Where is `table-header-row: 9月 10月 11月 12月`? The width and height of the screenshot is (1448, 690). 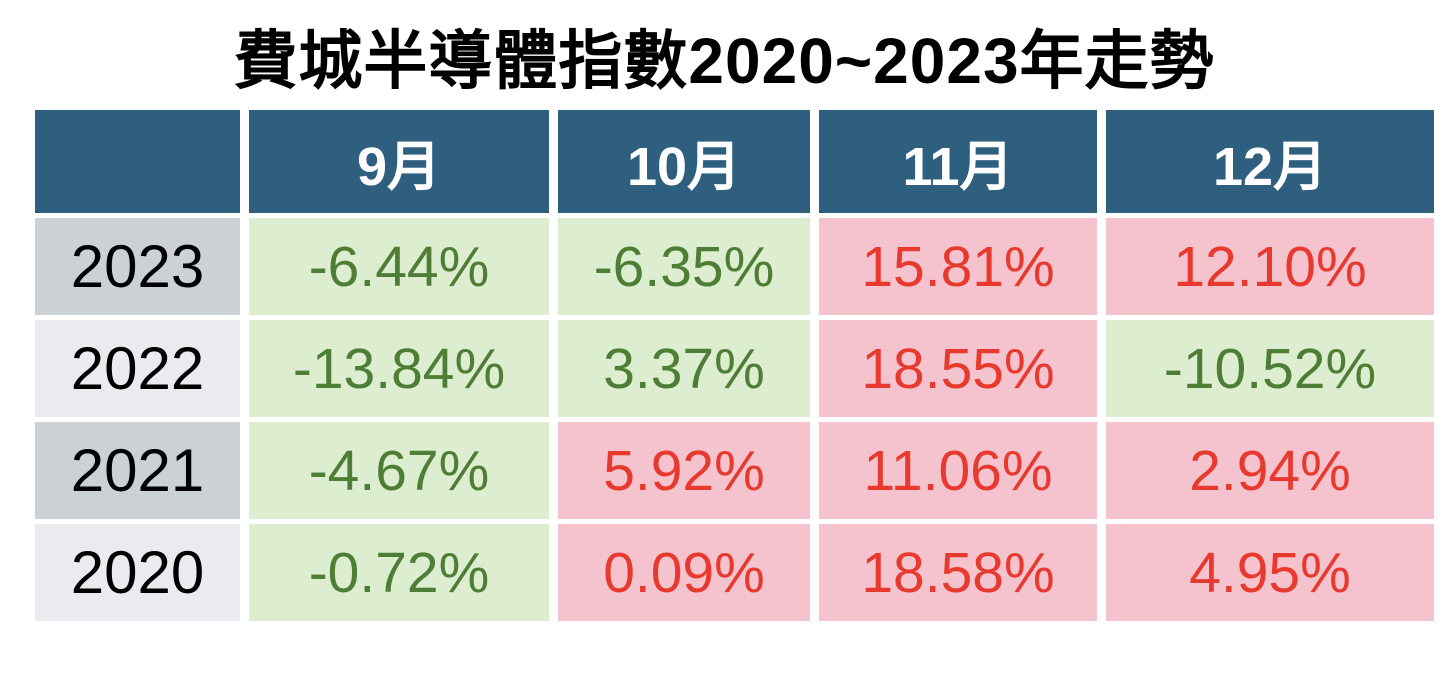
table-header-row: 9月 10月 11月 12月 is located at coordinates (734, 162).